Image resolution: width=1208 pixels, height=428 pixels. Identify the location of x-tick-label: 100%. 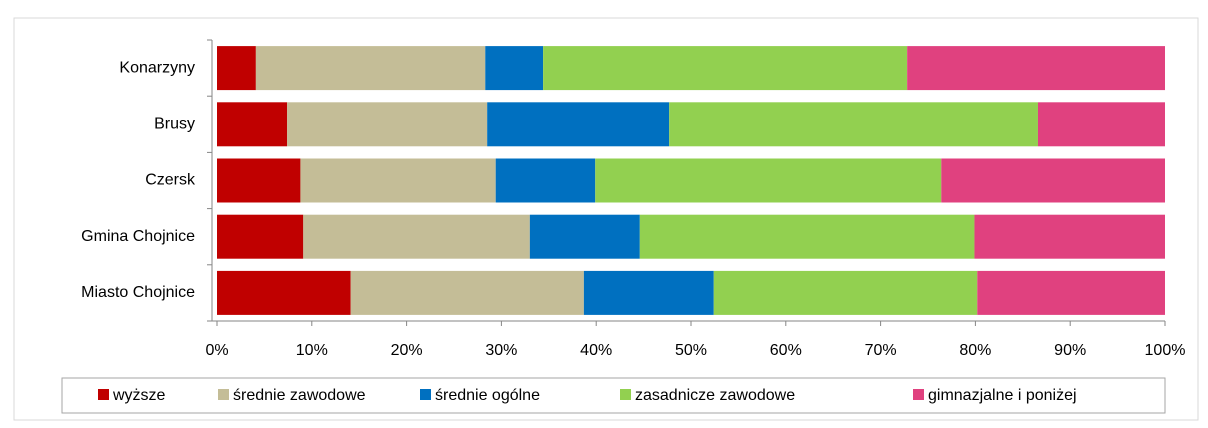
(1165, 350).